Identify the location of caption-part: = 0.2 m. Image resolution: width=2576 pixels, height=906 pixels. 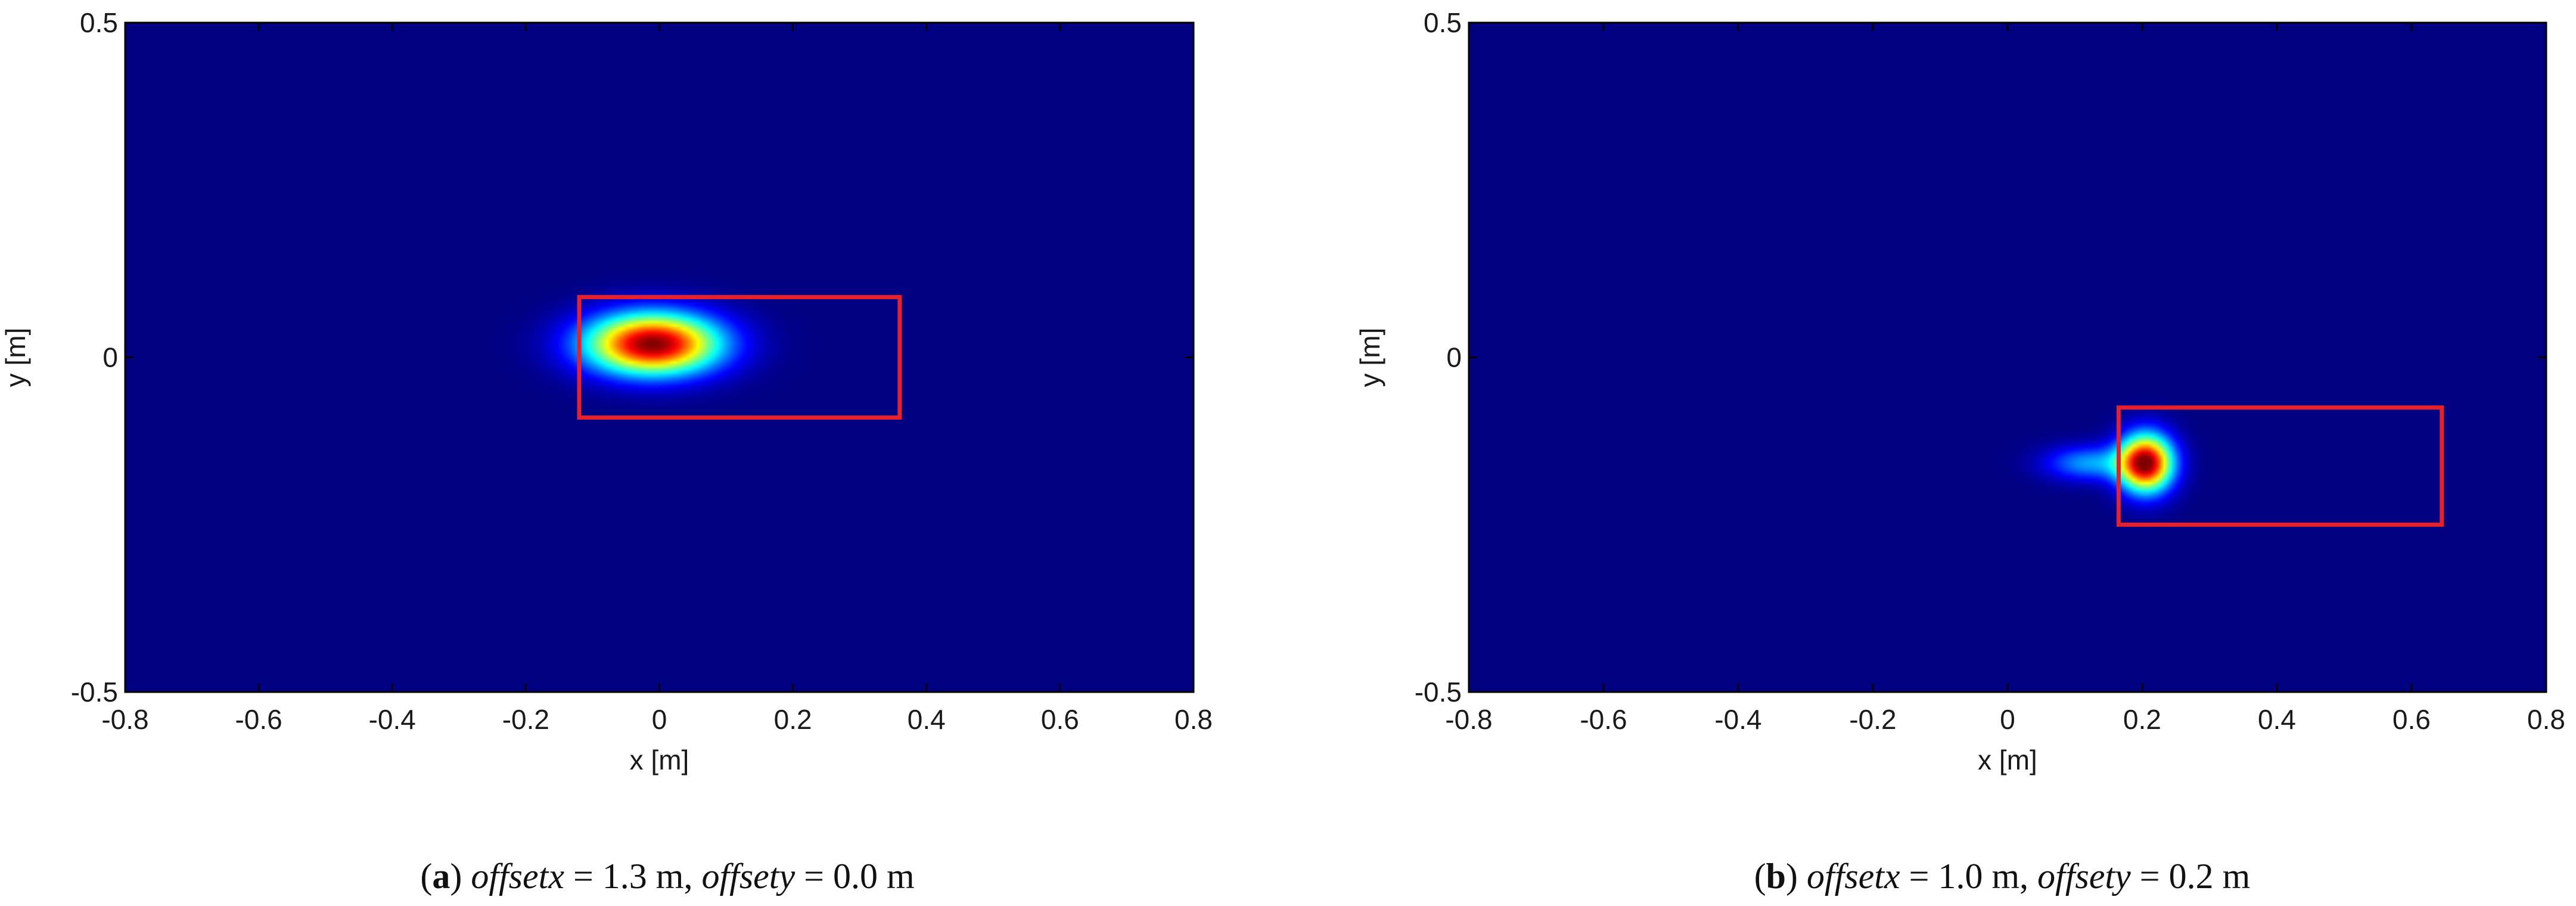
(2191, 876).